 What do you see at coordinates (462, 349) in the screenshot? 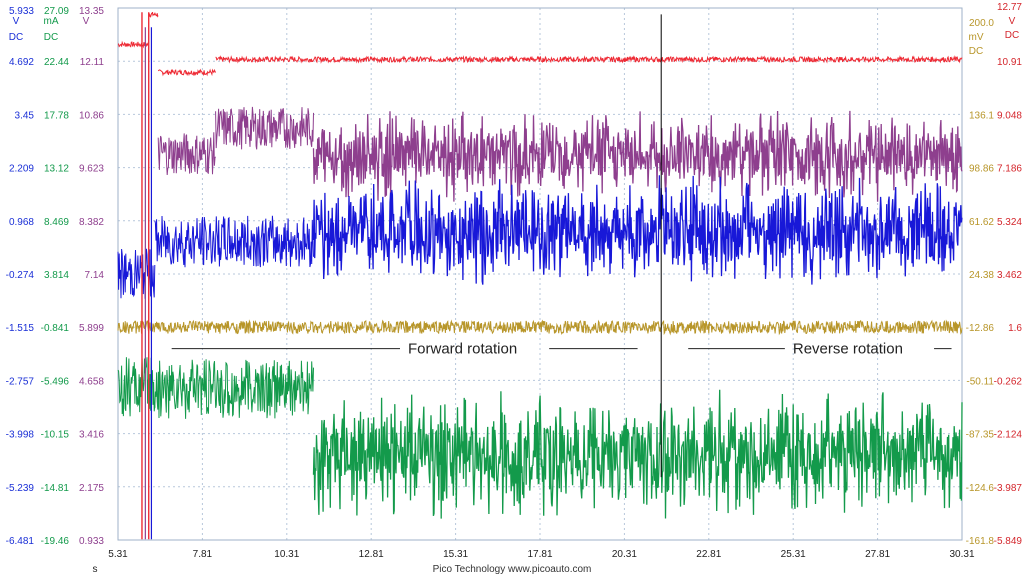
I see `annotation-label: Forward rotation` at bounding box center [462, 349].